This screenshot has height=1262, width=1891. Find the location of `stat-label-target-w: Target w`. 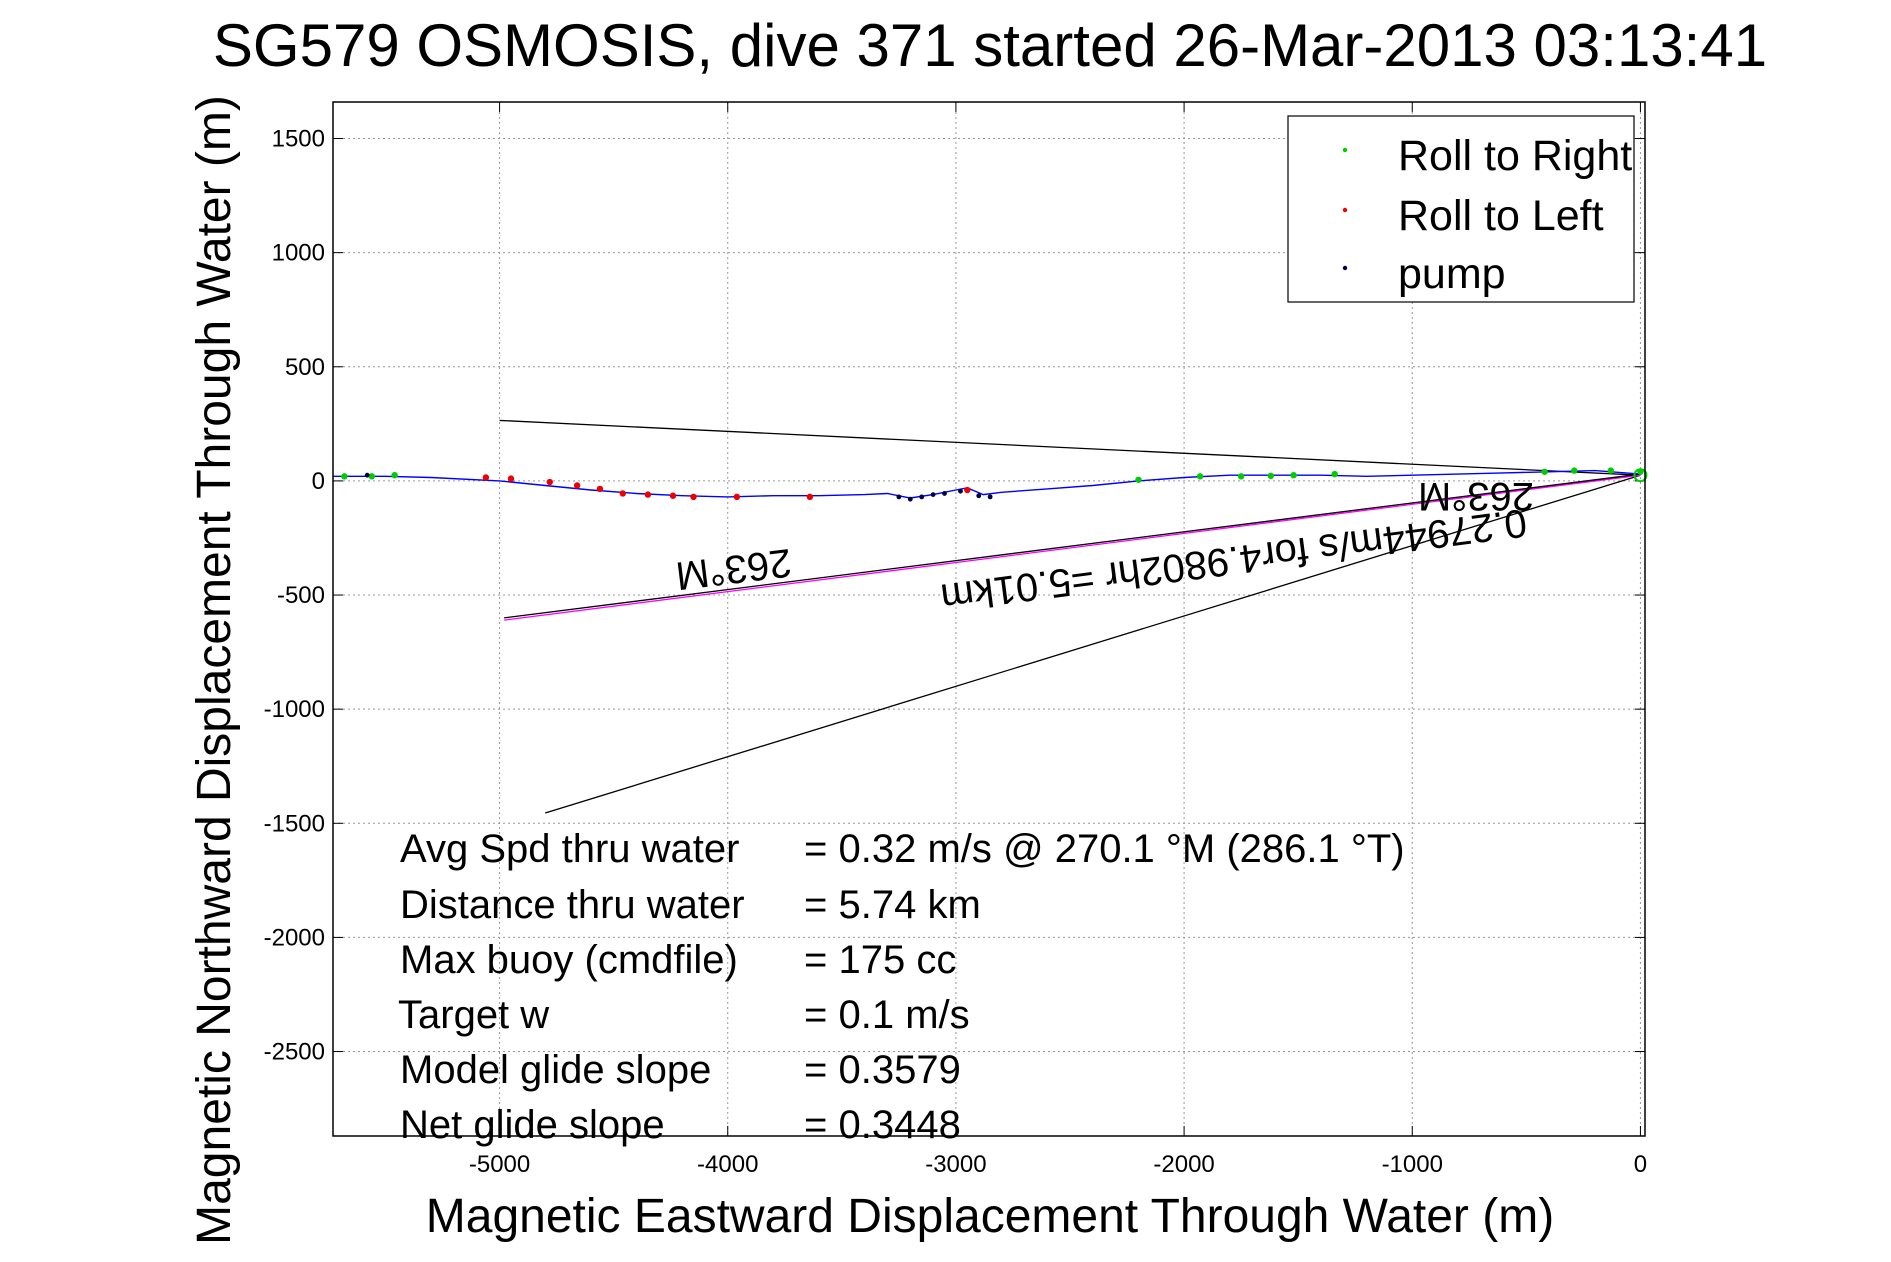

stat-label-target-w: Target w is located at coordinates (473, 1015).